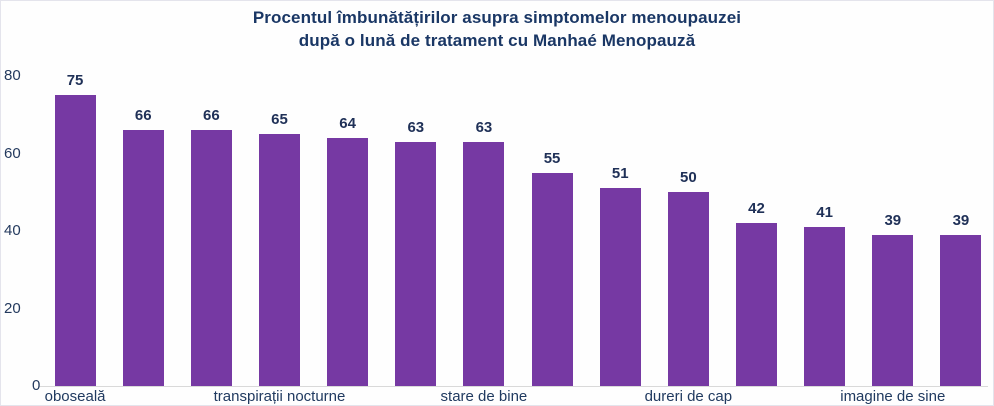  Describe the element at coordinates (756, 209) in the screenshot. I see `bar-value-label: 42` at that location.